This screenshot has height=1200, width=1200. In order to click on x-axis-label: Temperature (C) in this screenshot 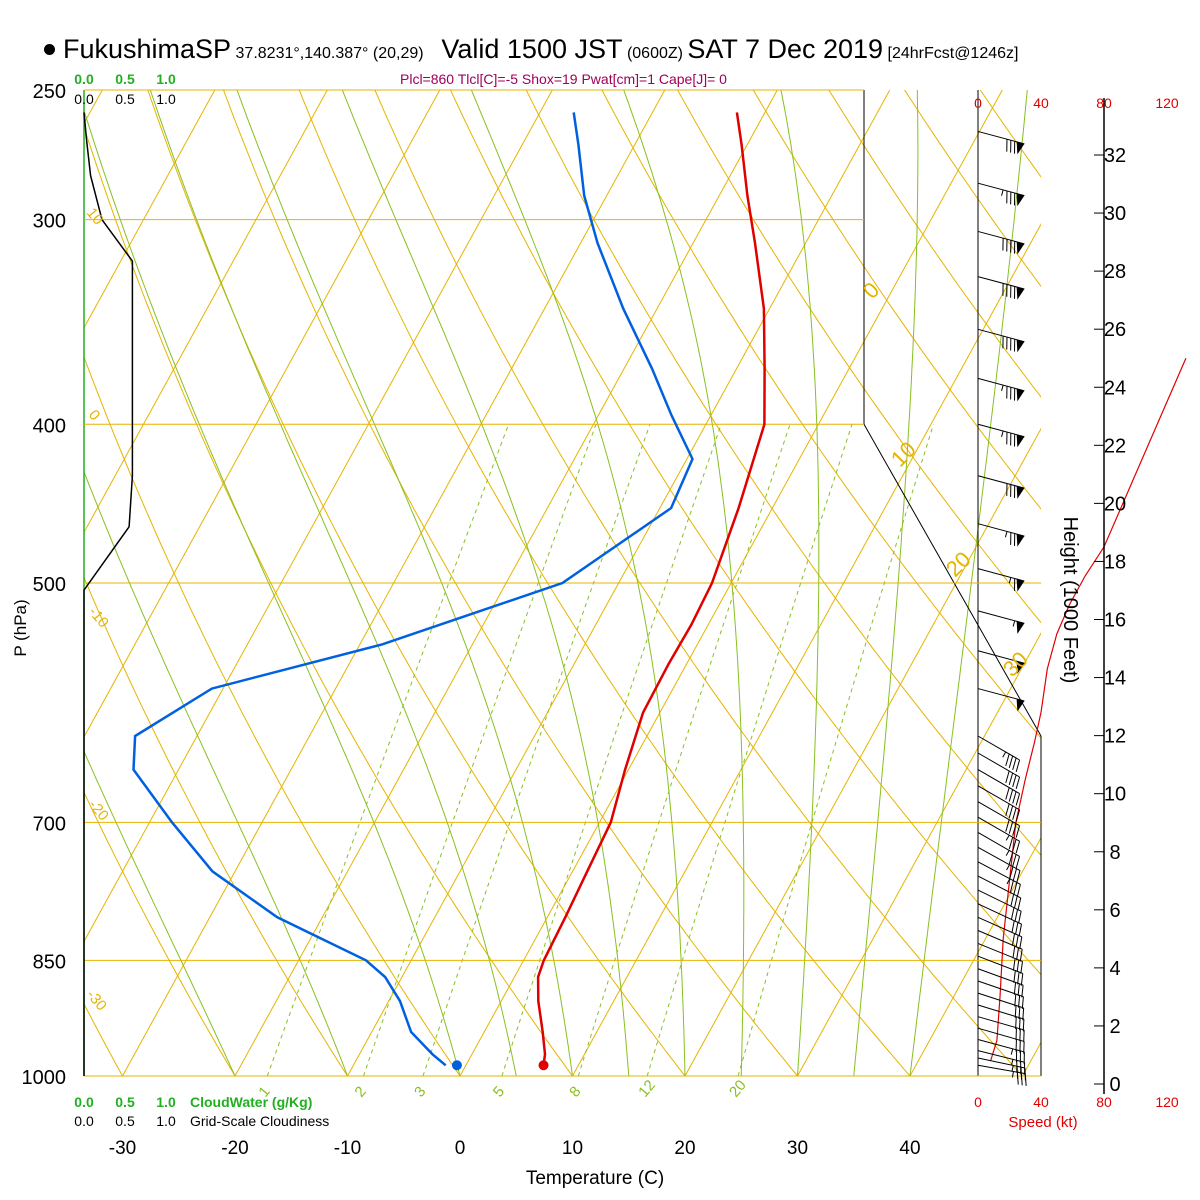, I will do `click(595, 1178)`.